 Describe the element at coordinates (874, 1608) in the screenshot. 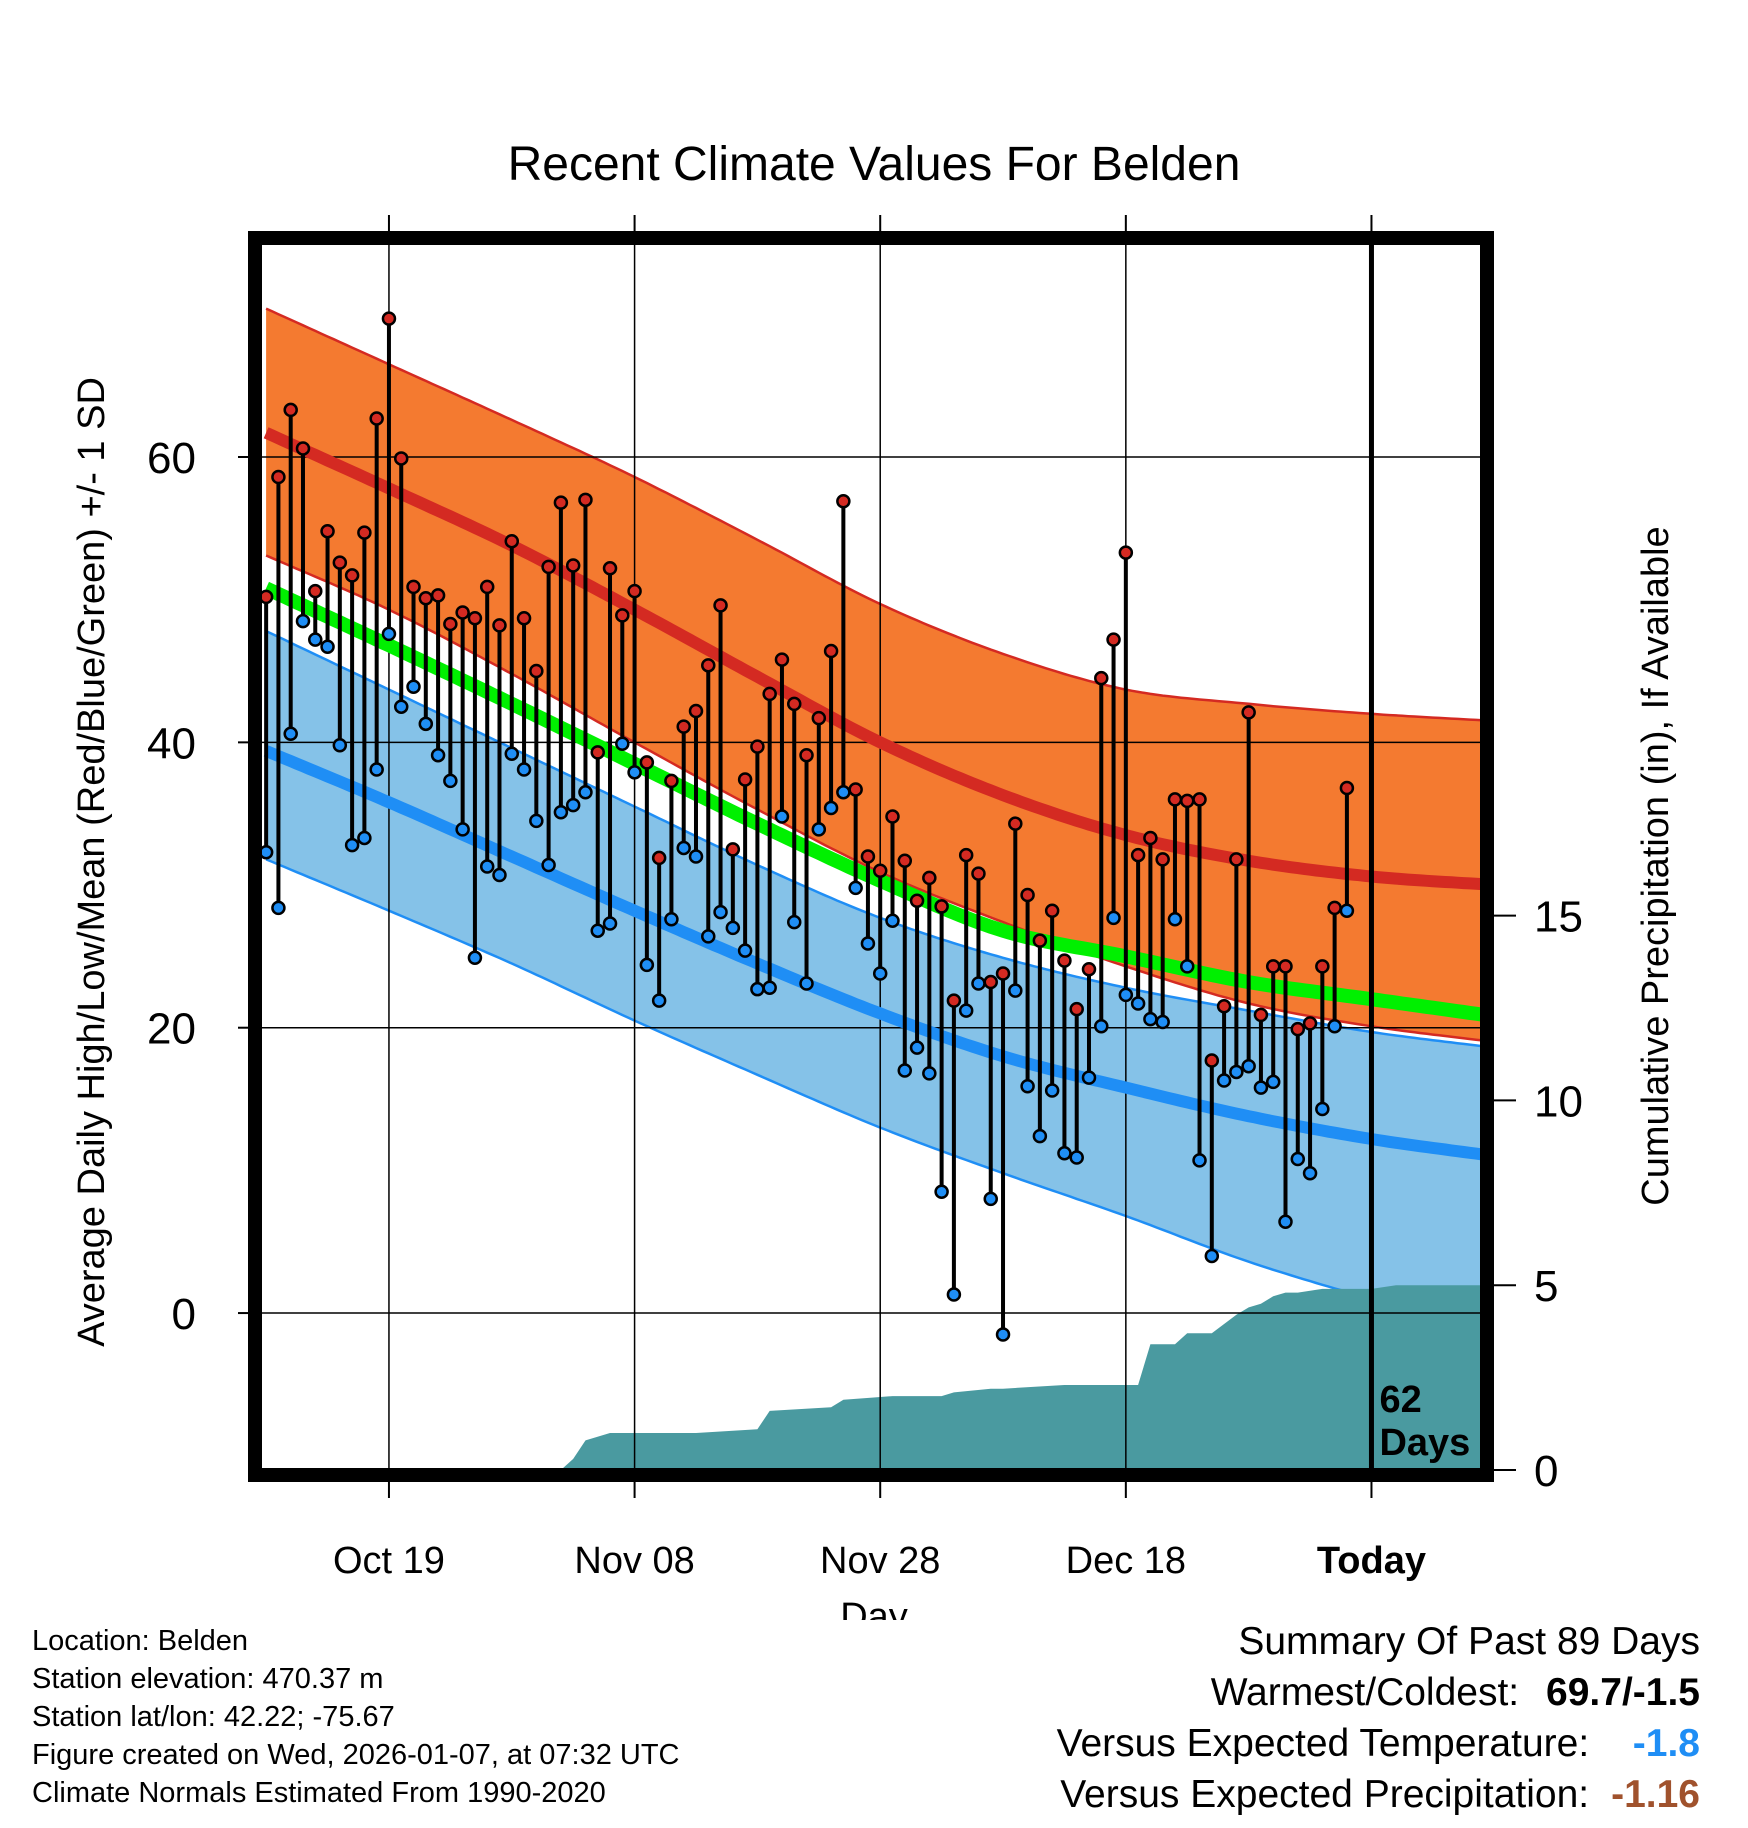

I see `x-axis-label: Day` at that location.